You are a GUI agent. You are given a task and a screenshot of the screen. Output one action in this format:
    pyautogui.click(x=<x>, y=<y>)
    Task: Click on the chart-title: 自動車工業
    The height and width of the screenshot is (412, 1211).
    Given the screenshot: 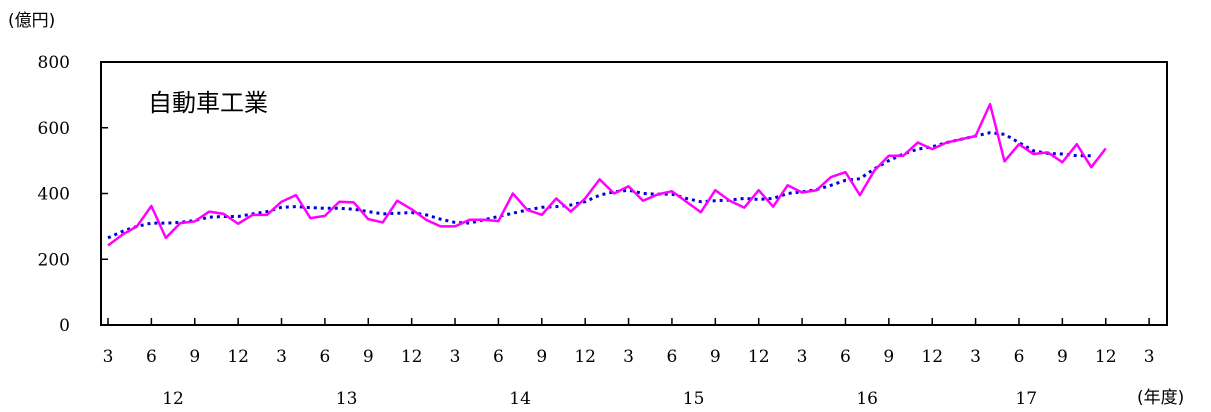 What is the action you would take?
    pyautogui.click(x=208, y=103)
    